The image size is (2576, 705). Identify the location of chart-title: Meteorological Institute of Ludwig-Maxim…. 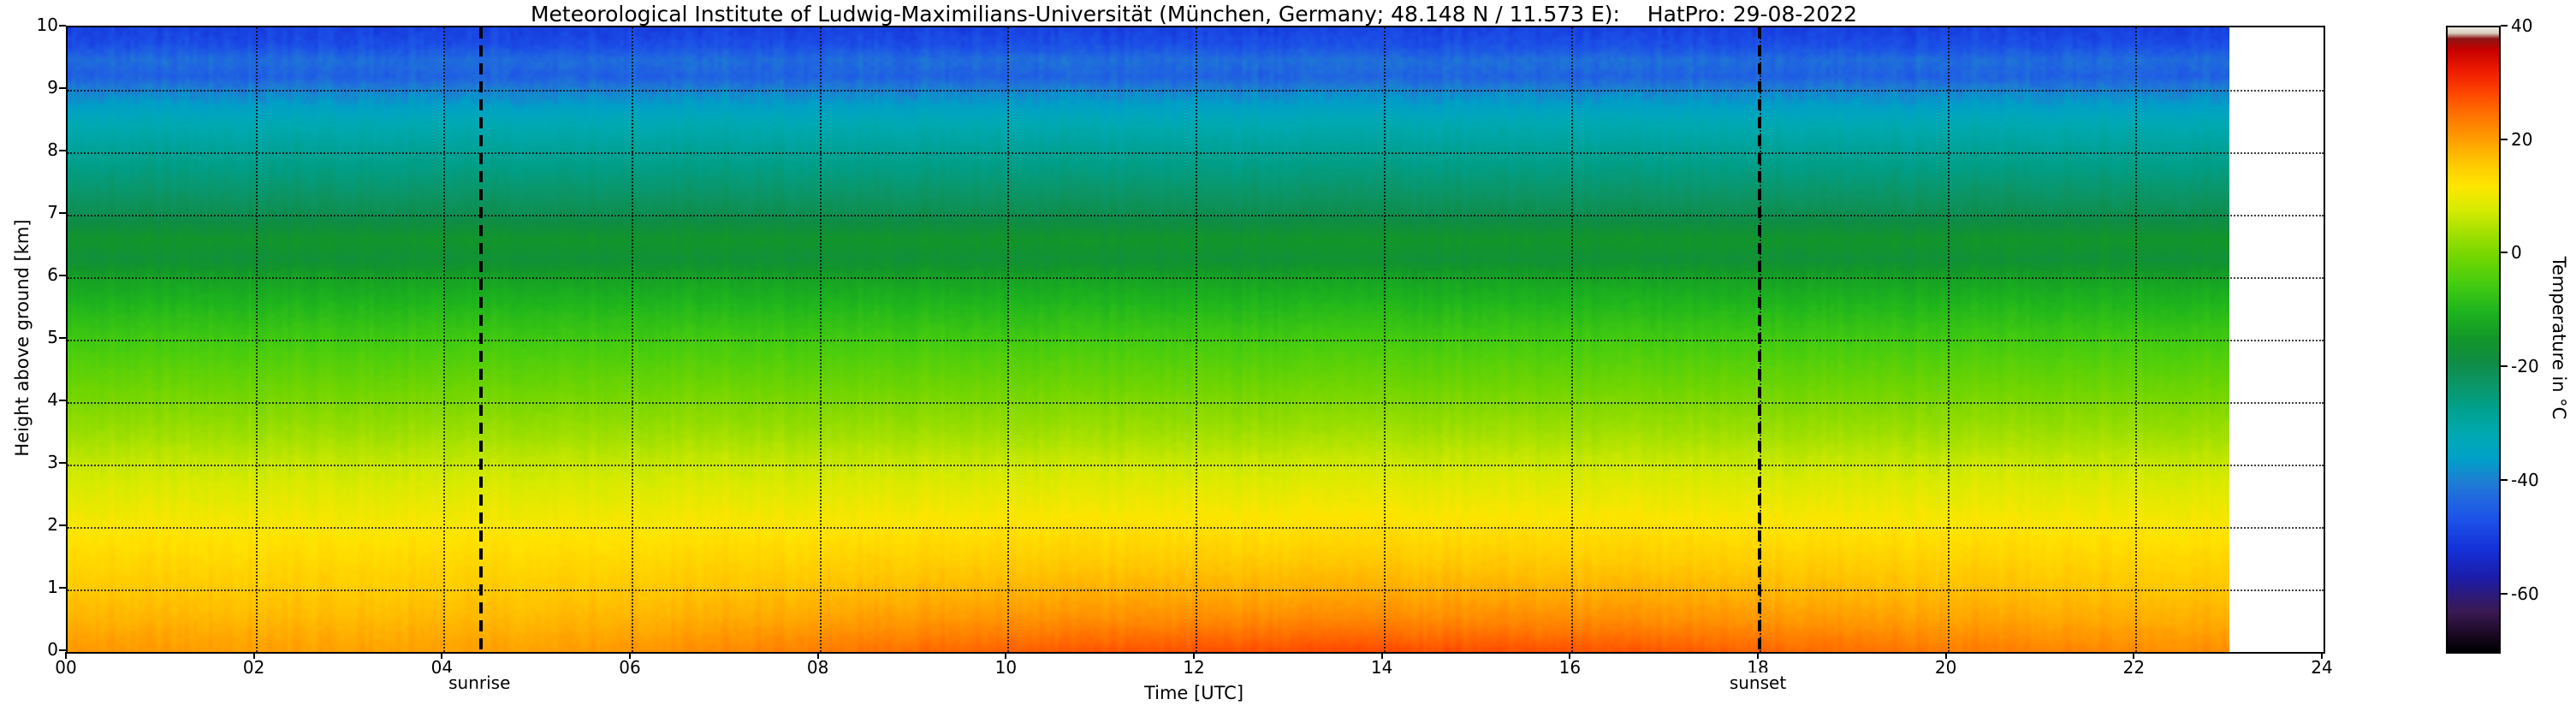
(1194, 14).